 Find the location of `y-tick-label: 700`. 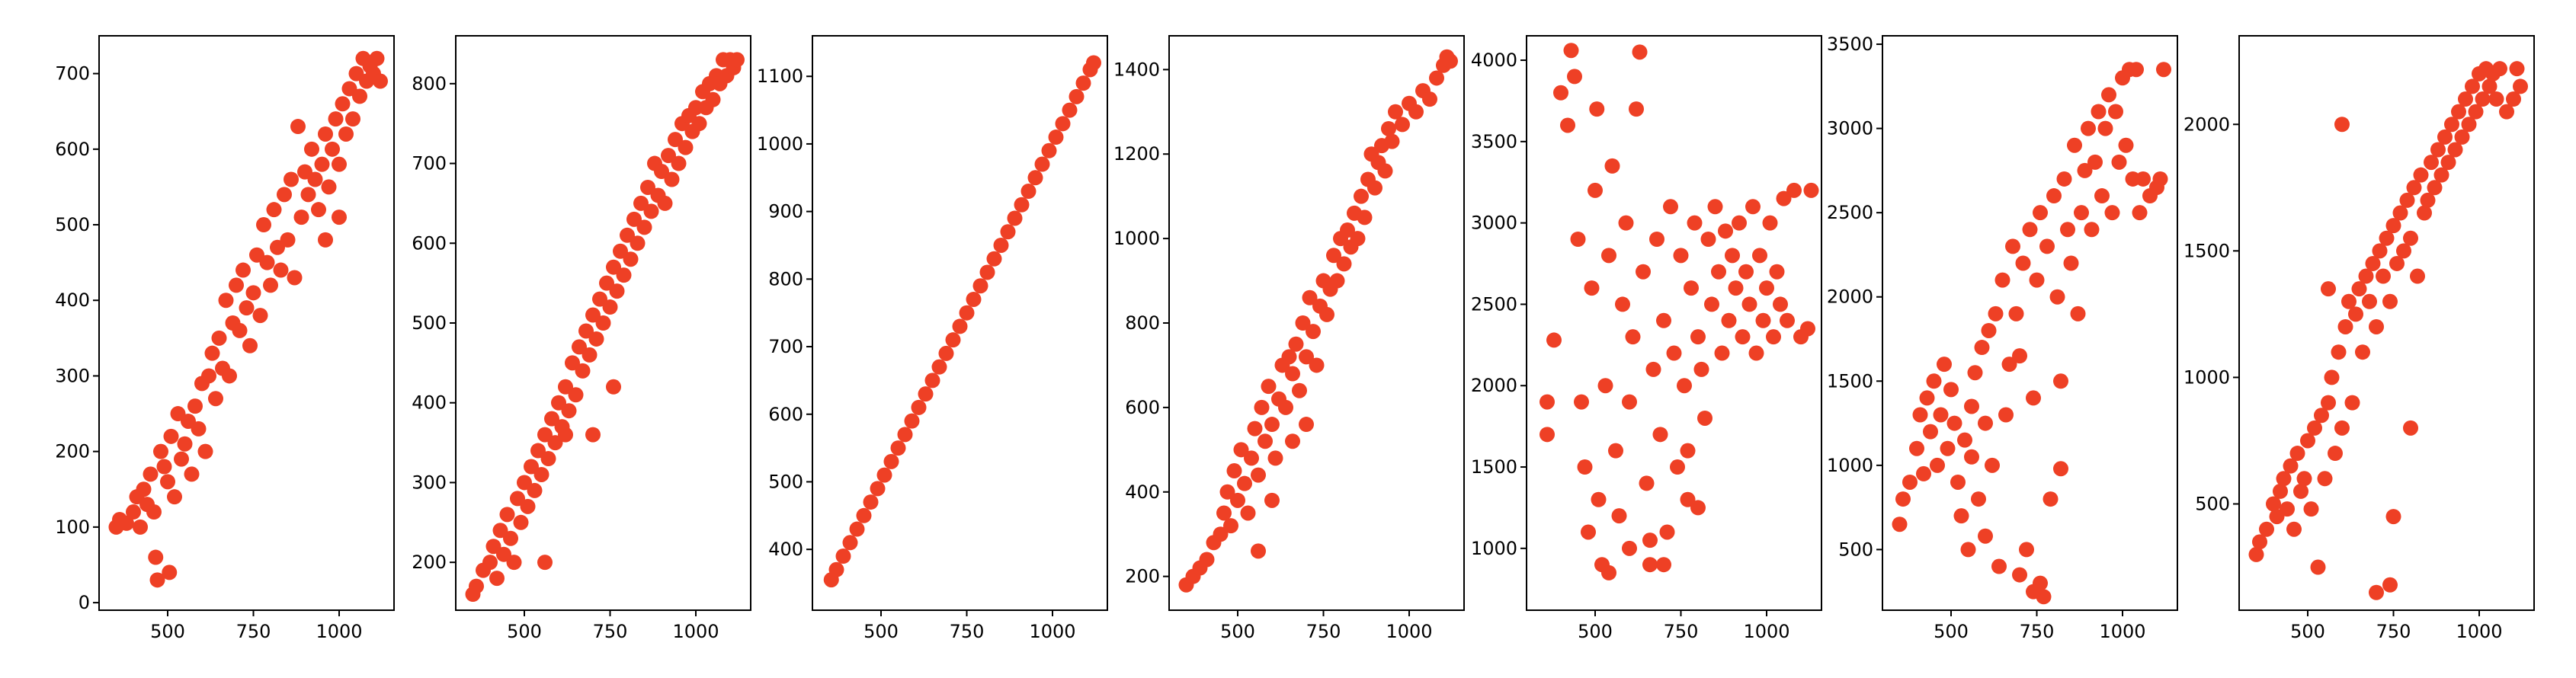

y-tick-label: 700 is located at coordinates (786, 346).